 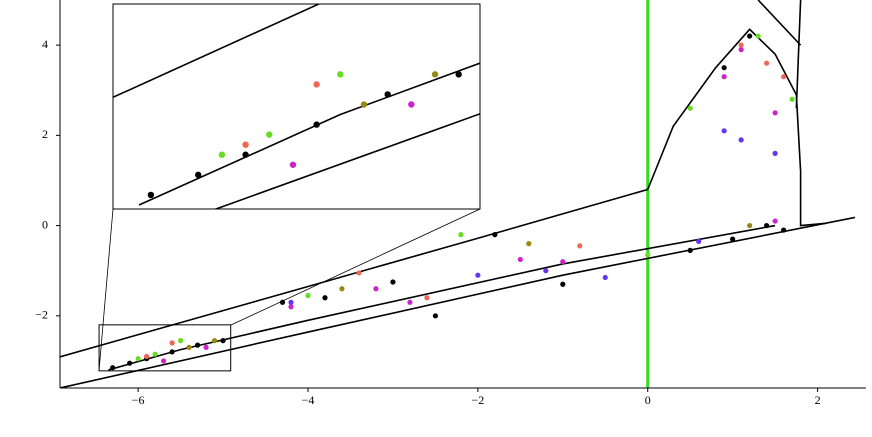 I want to click on zoom-box, so click(x=165, y=348).